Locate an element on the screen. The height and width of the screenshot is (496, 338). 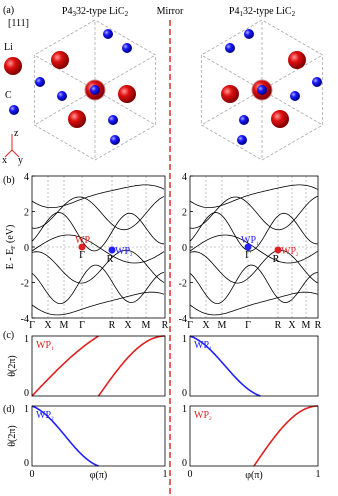
axis-y is located at coordinates (15, 153).